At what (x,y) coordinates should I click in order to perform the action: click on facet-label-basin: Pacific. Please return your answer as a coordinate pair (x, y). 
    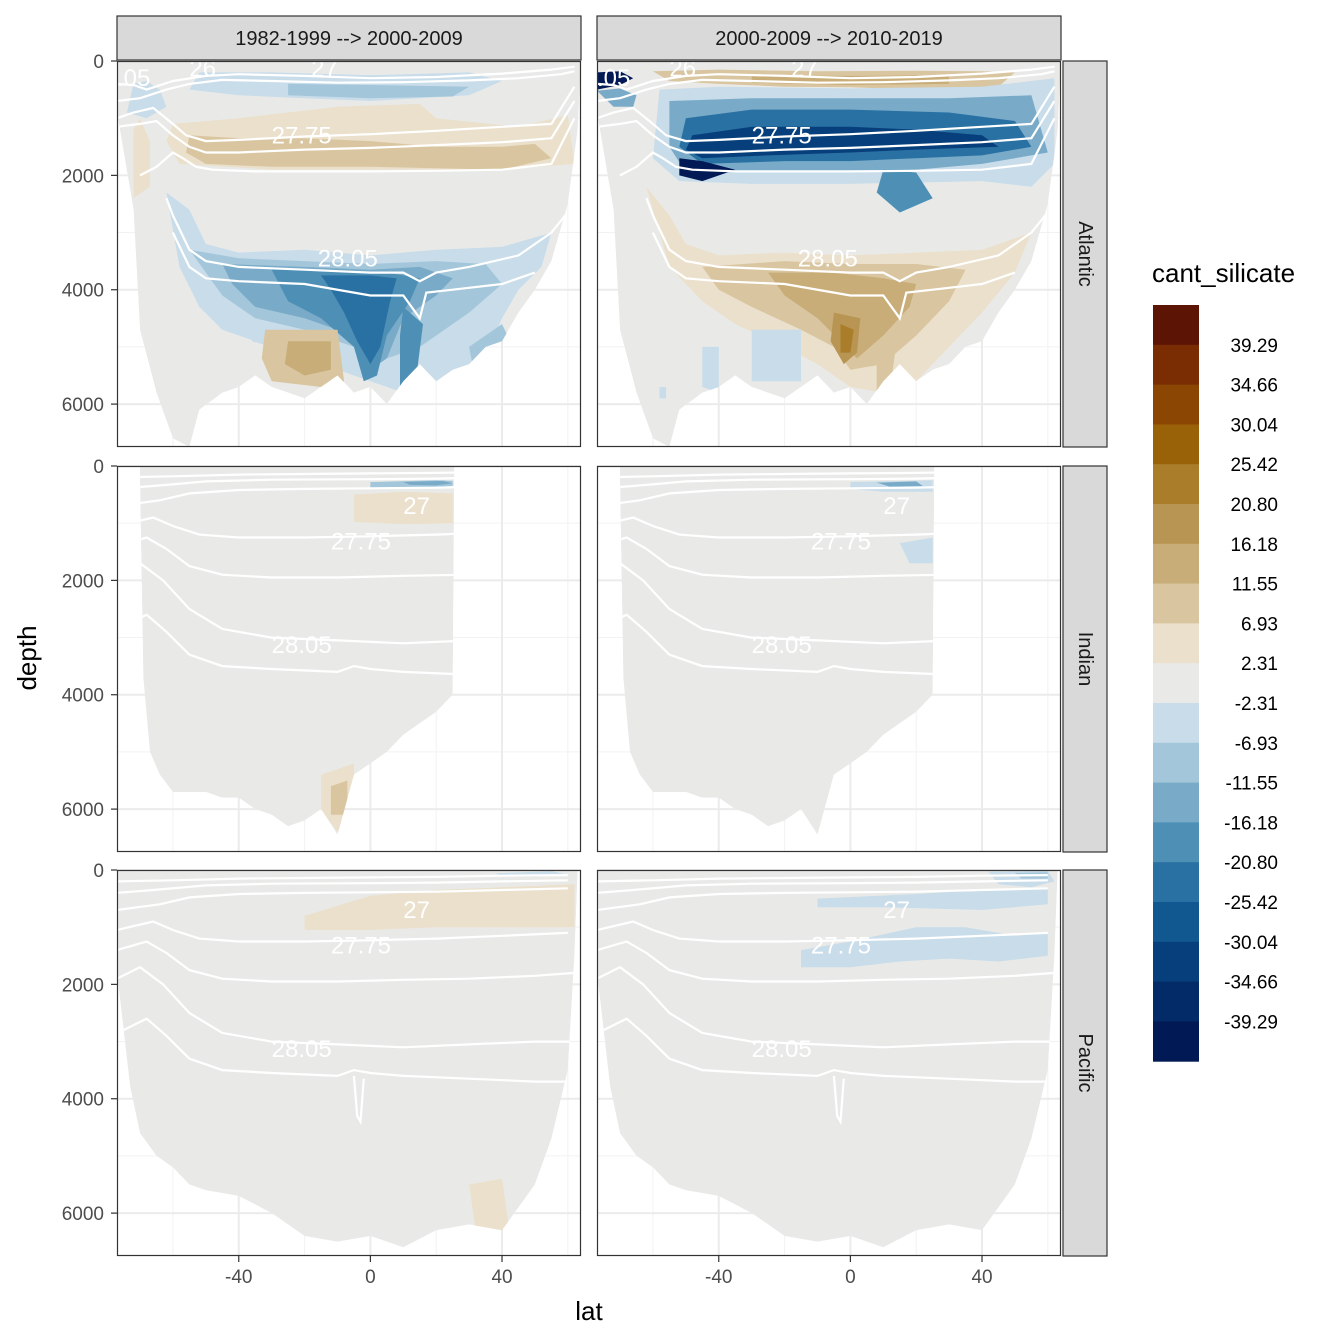
    Looking at the image, I should click on (1085, 1063).